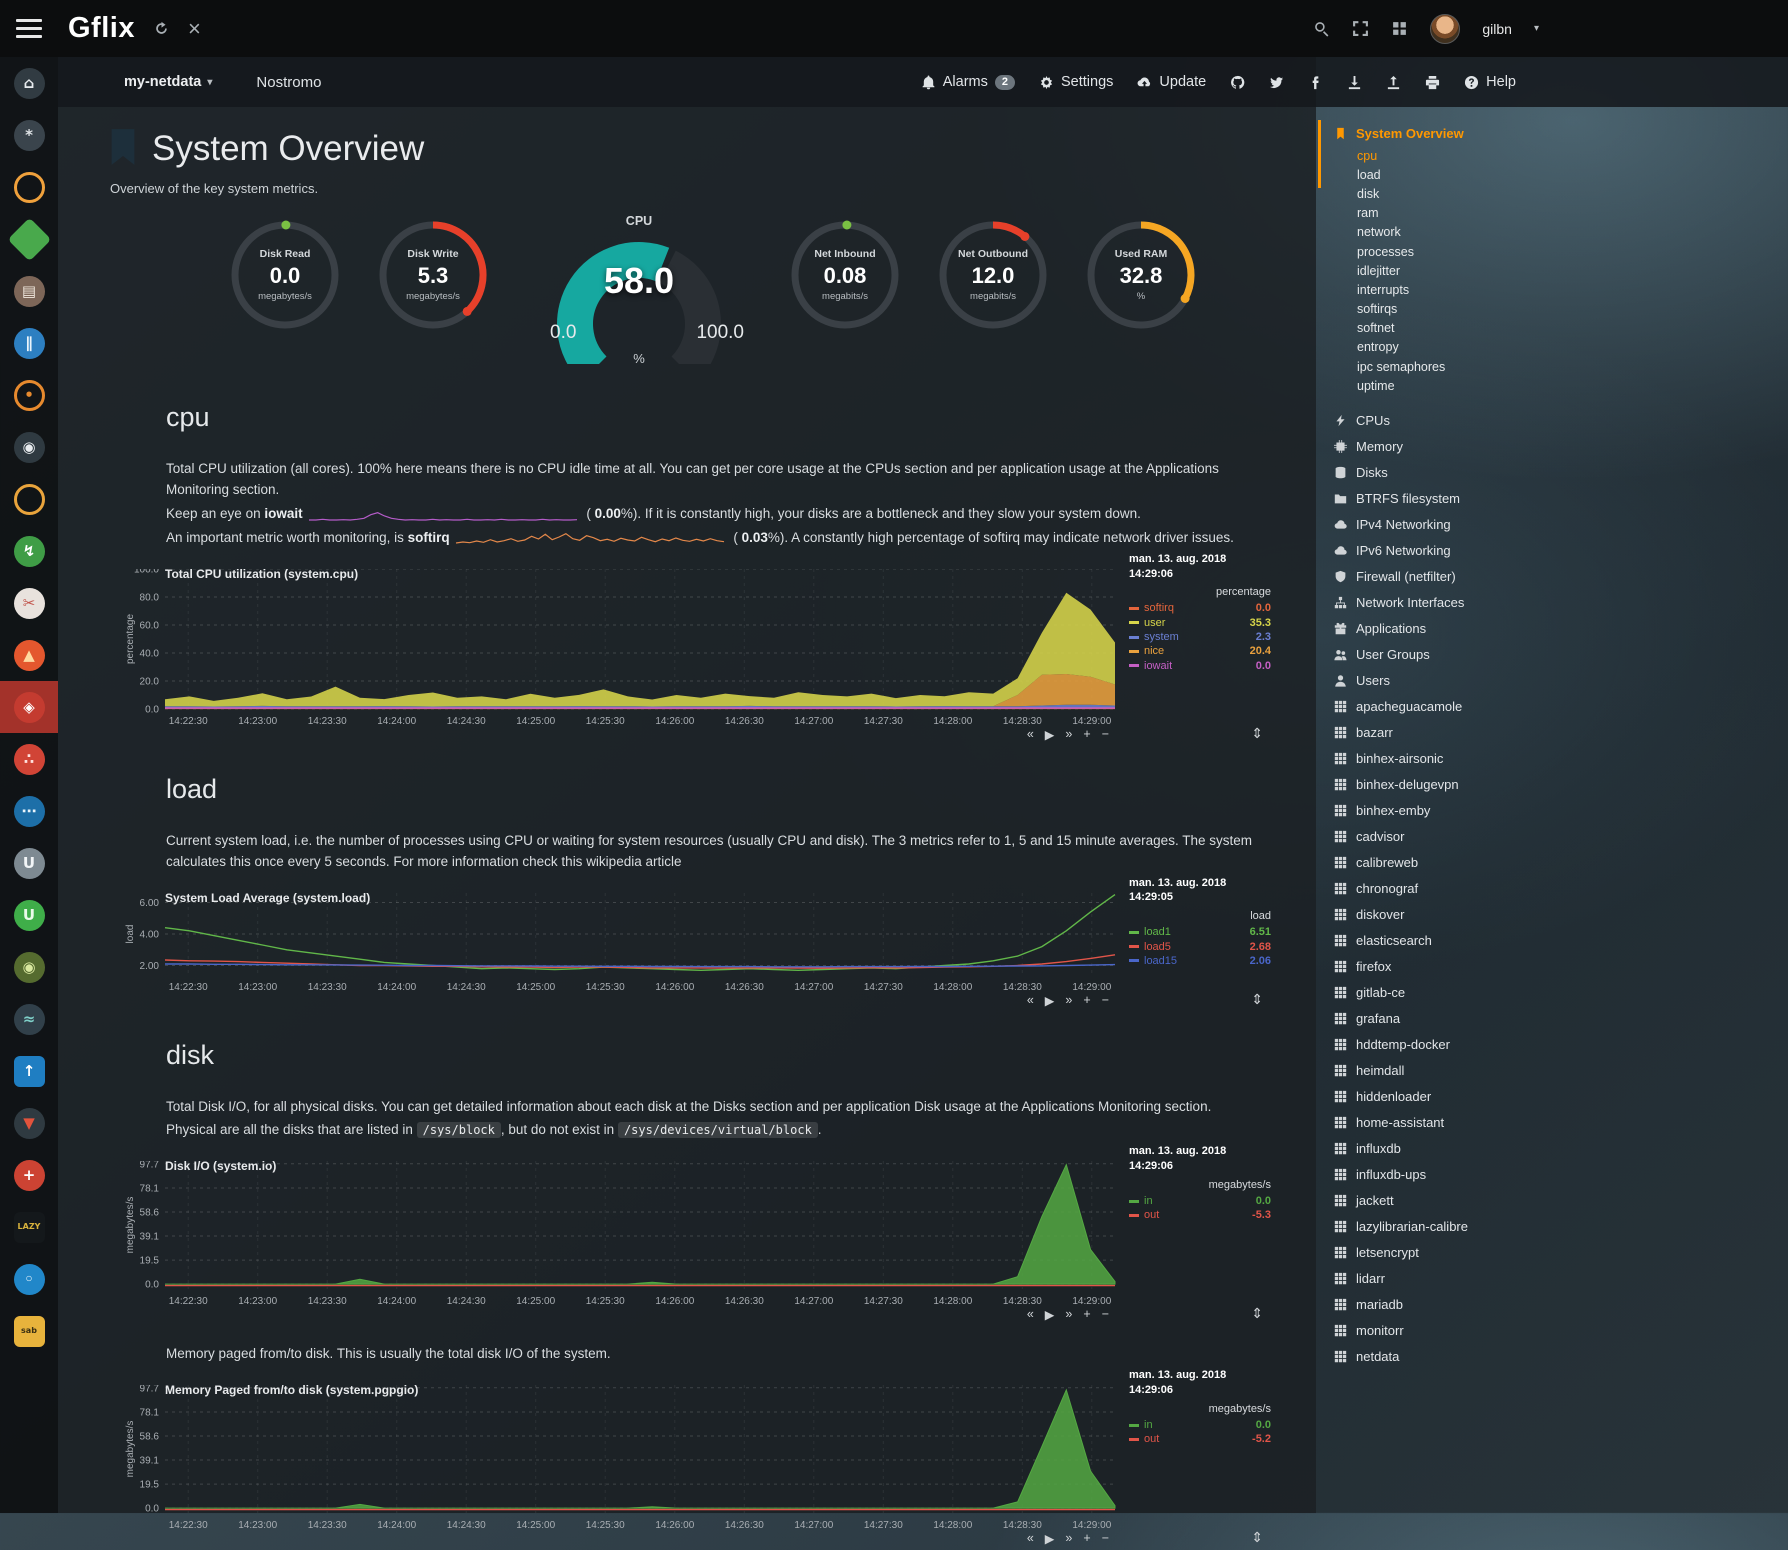 Image resolution: width=1788 pixels, height=1550 pixels. Describe the element at coordinates (1454, 420) in the screenshot. I see `nav-section-cpus: CPUs` at that location.